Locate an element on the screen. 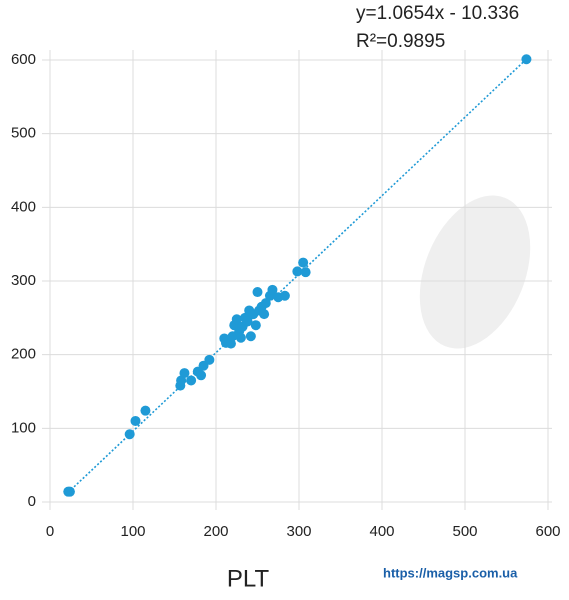  y-tick-label: 300 is located at coordinates (23, 280).